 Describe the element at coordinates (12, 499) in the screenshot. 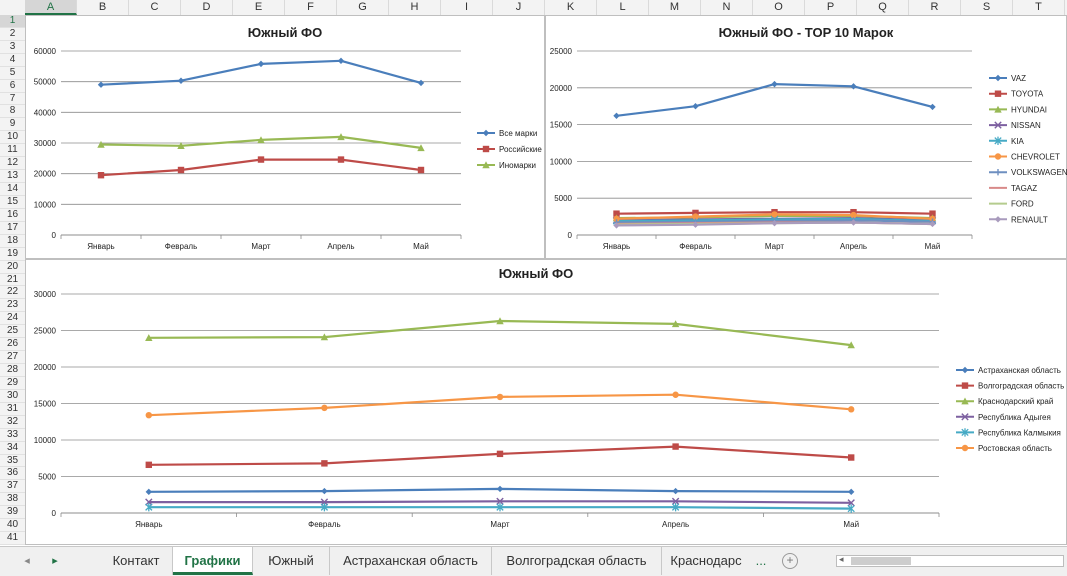

I see `row-header-38: 38` at that location.